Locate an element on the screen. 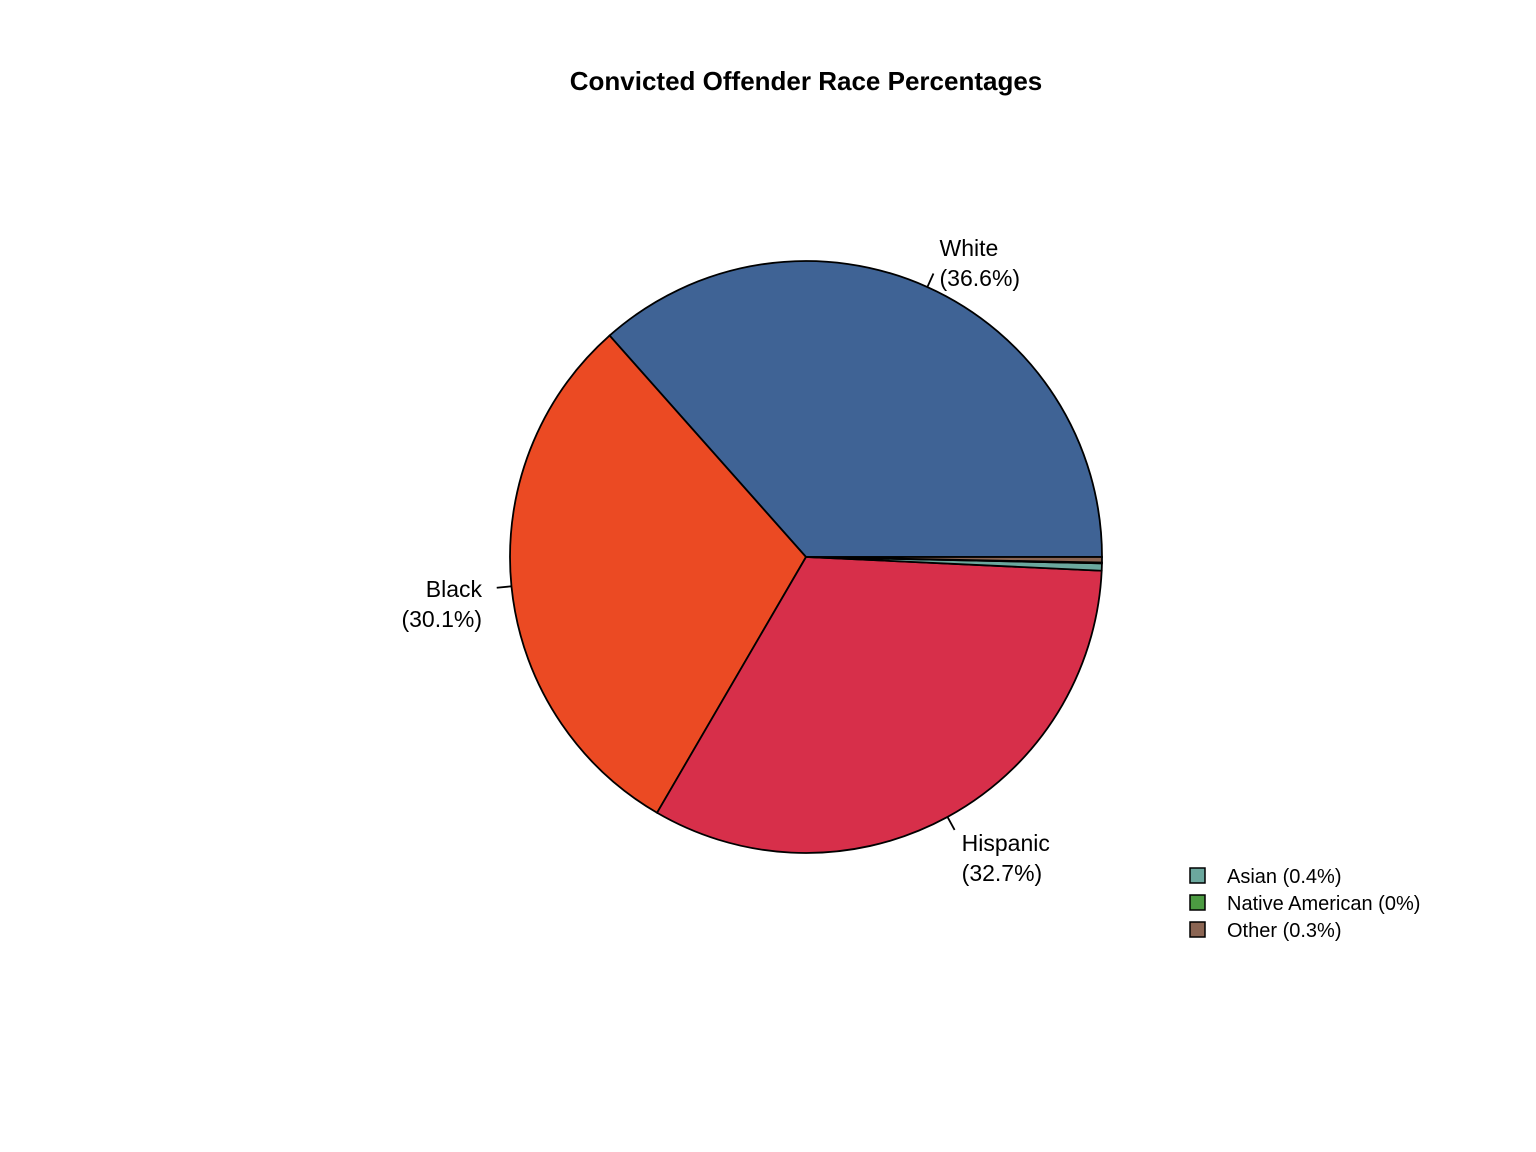 This screenshot has height=1152, width=1536. pie-slice-black is located at coordinates (658, 574).